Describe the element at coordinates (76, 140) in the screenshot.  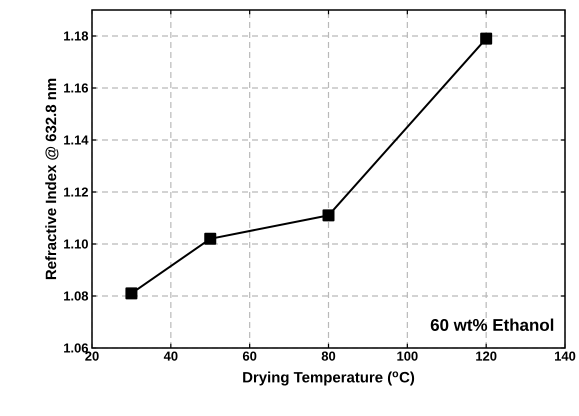
I see `y-tick-label: 1.14` at that location.